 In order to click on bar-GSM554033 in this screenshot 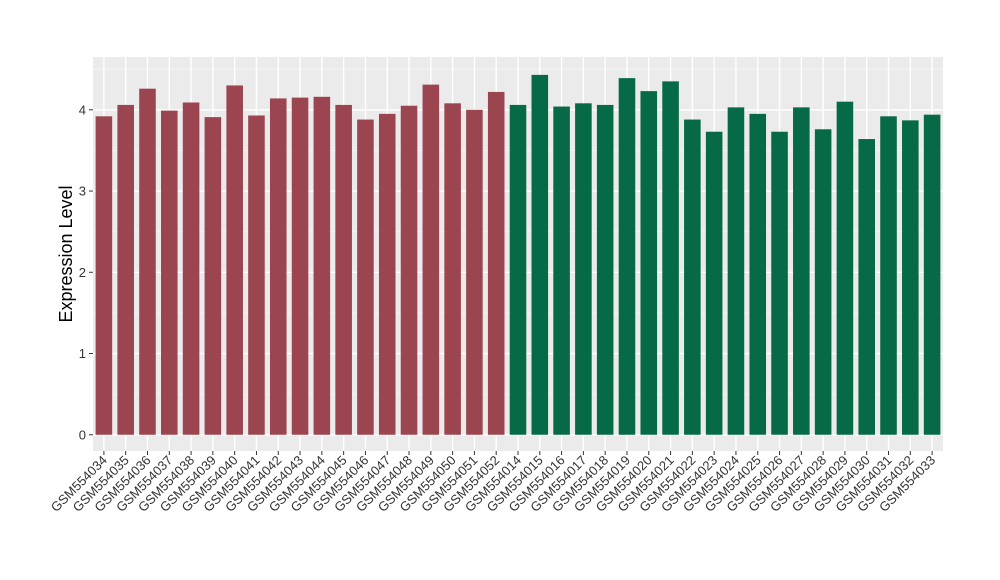, I will do `click(932, 274)`.